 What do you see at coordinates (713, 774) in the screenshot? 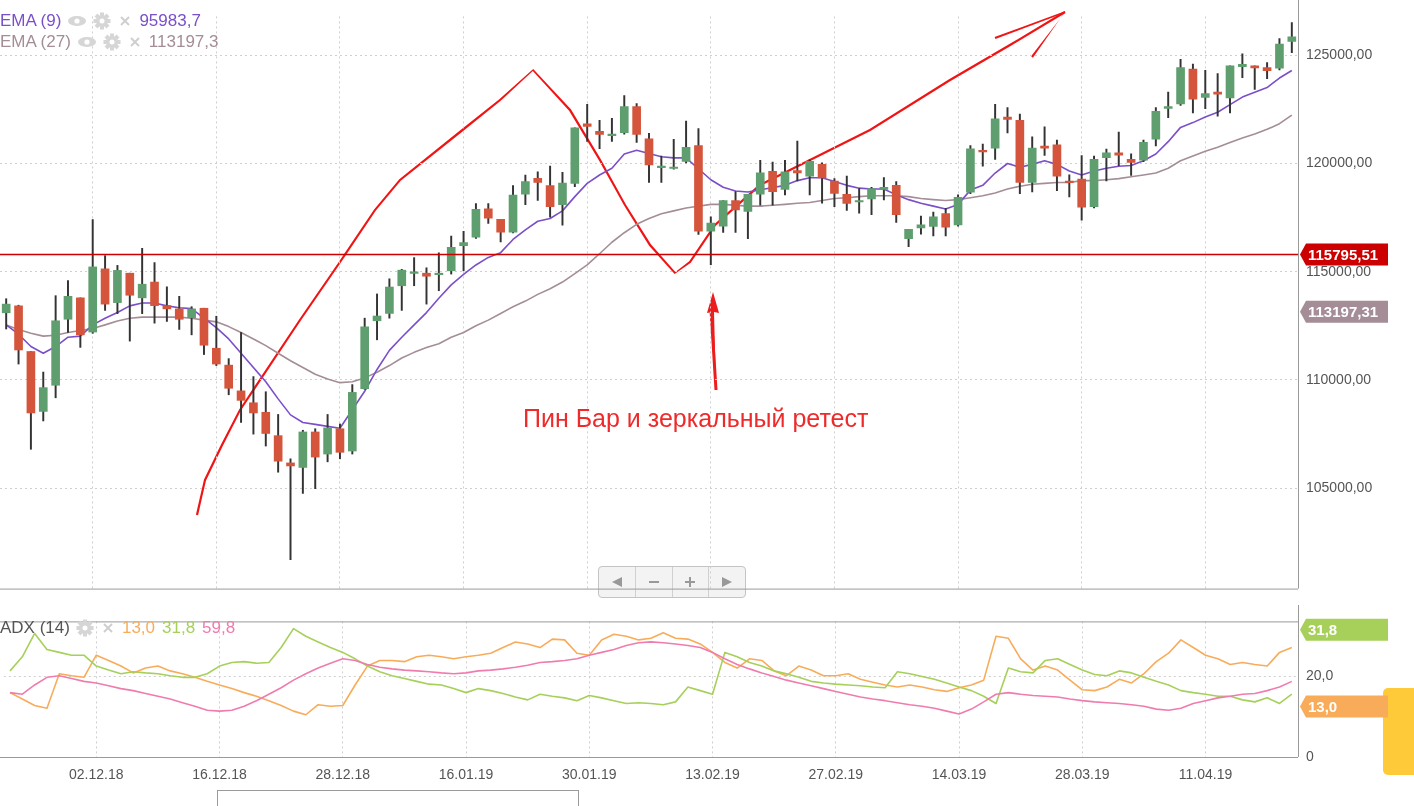
I see `x-tick-label: 13.02.19` at bounding box center [713, 774].